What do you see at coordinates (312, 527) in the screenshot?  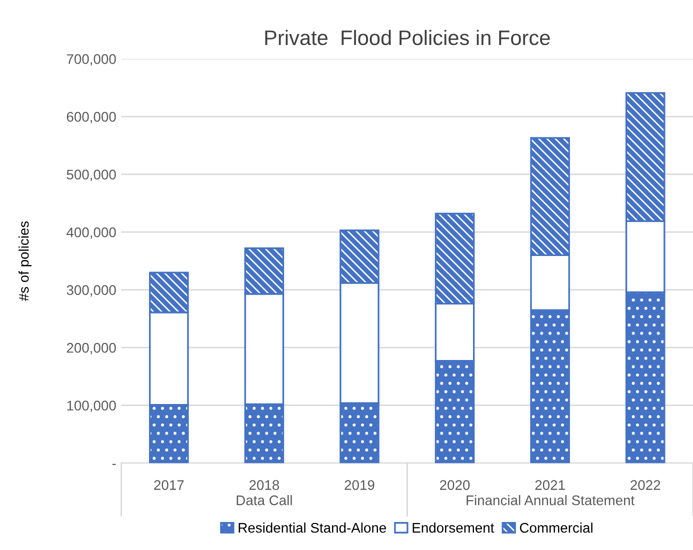 I see `legend-label: Residential Stand-Alone` at bounding box center [312, 527].